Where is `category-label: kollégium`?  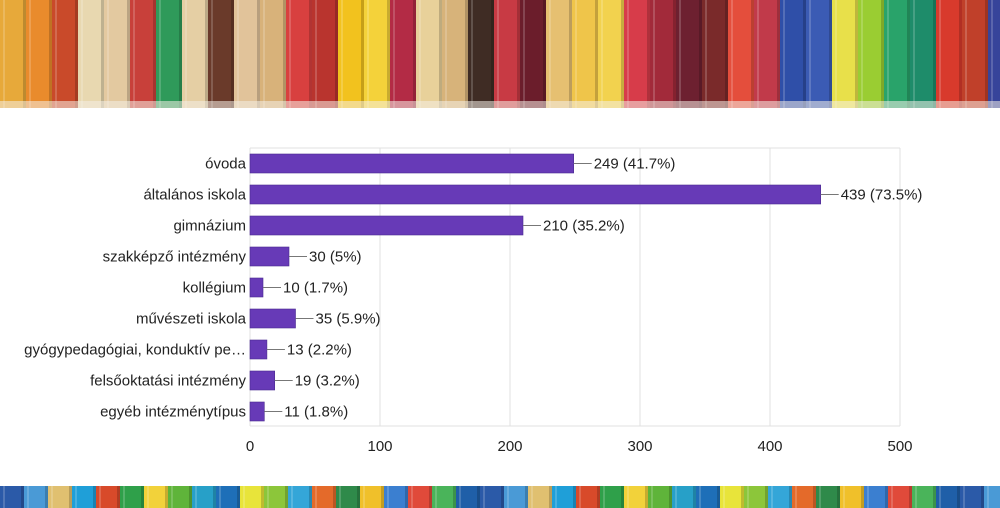
category-label: kollégium is located at coordinates (214, 288).